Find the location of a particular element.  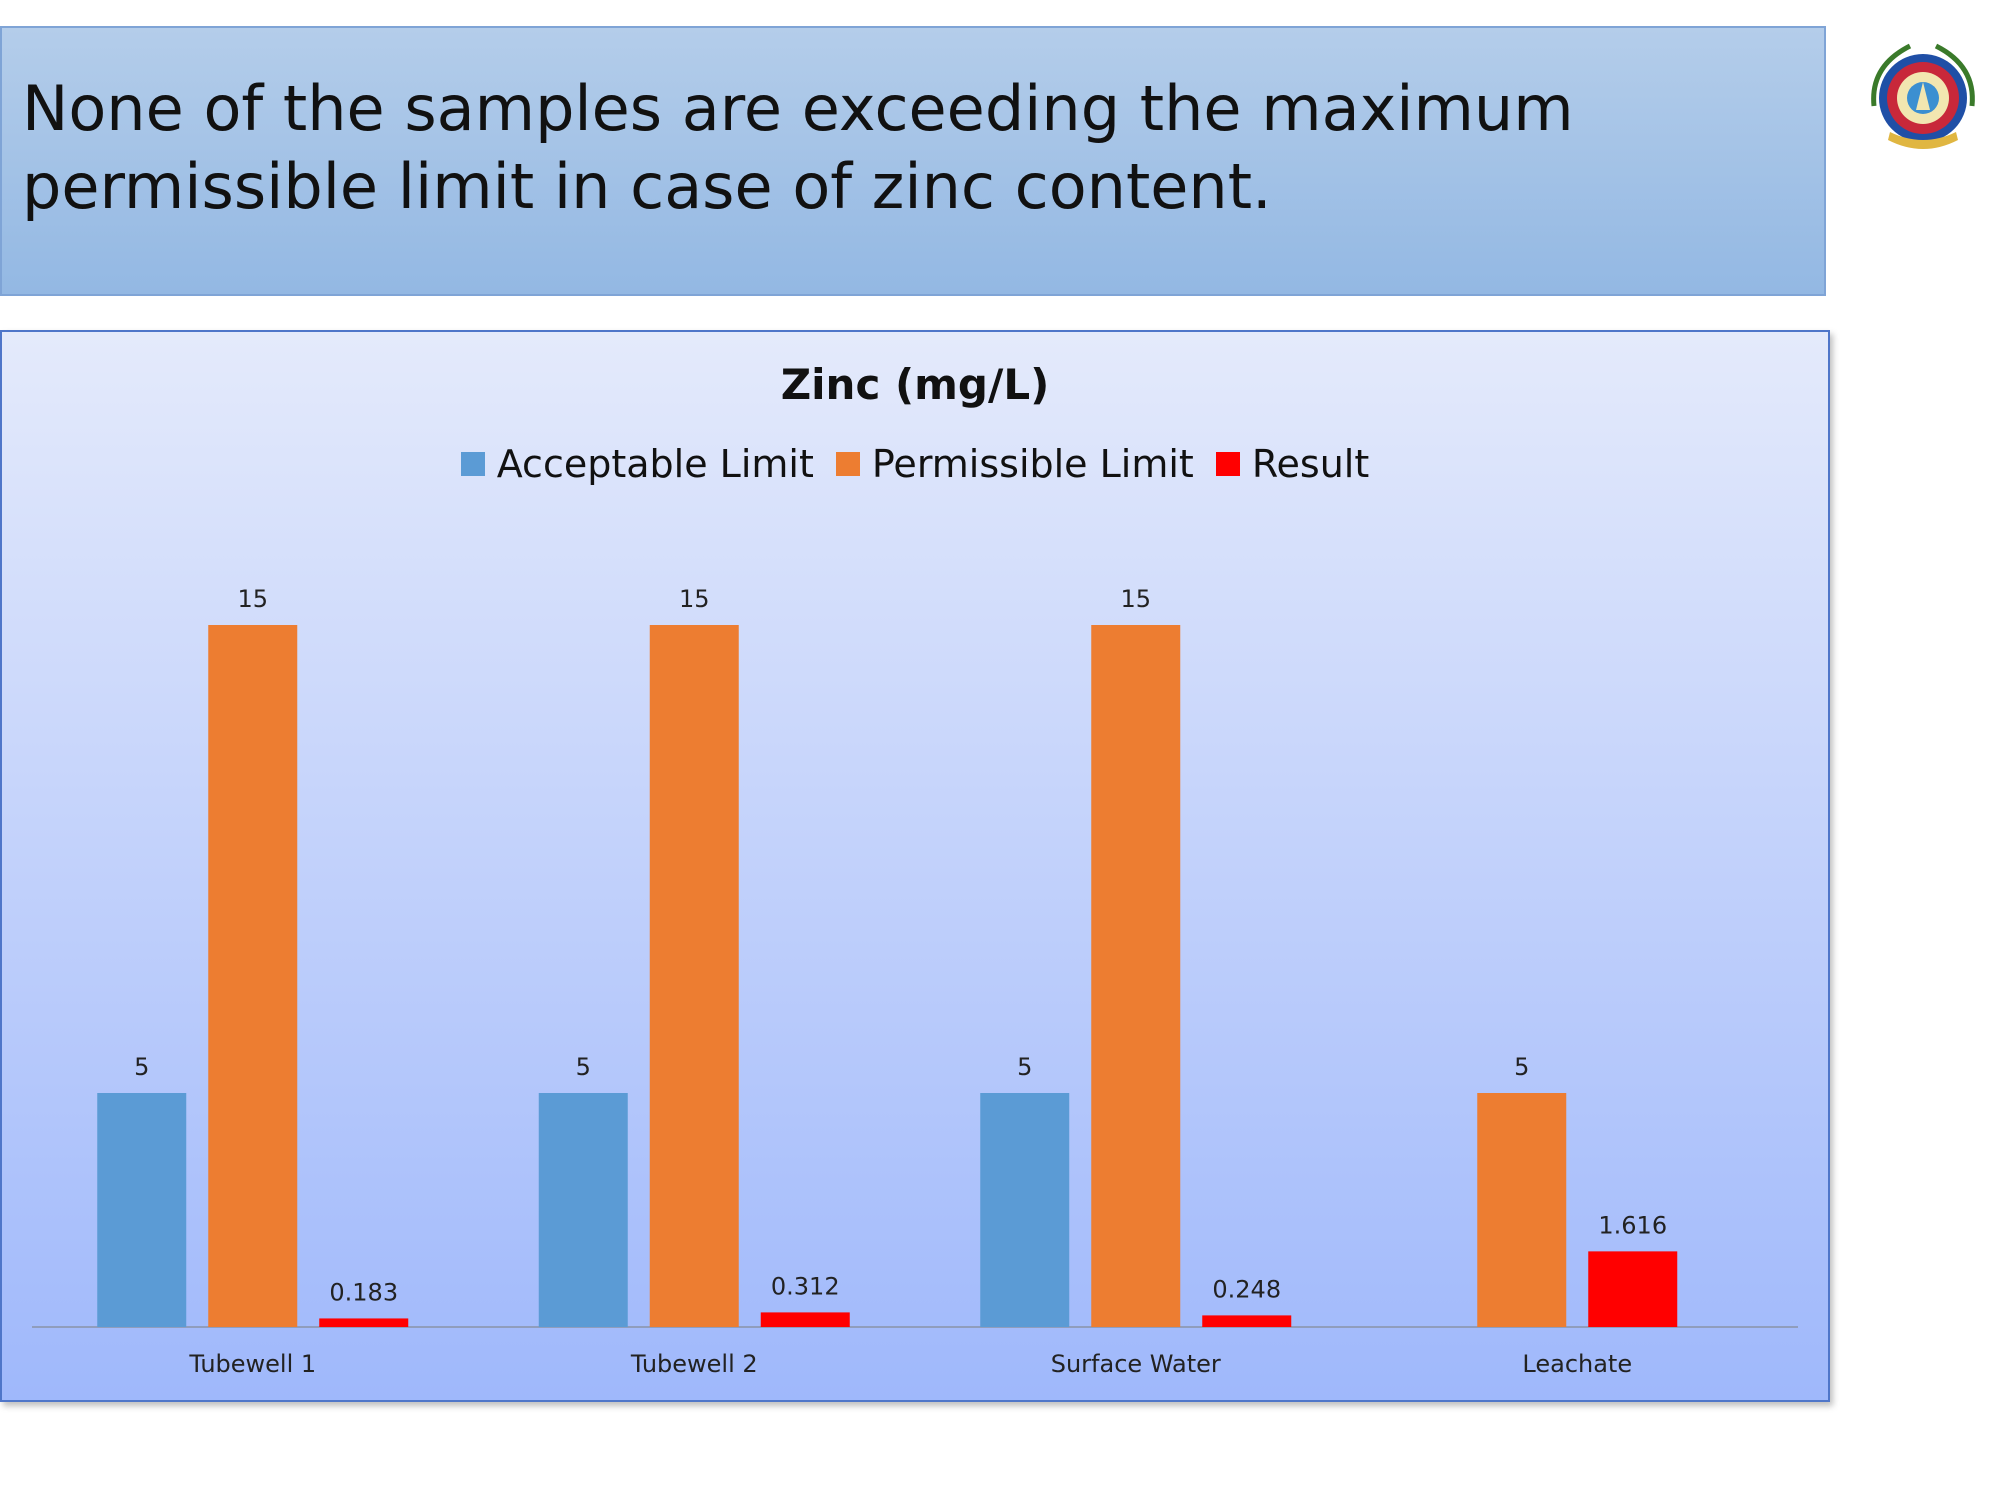

legend-label-result: Result is located at coordinates (1310, 464).